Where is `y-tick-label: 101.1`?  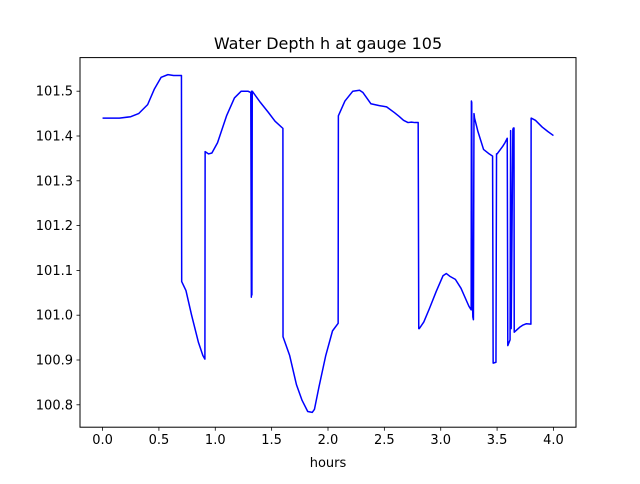
y-tick-label: 101.1 is located at coordinates (54, 271).